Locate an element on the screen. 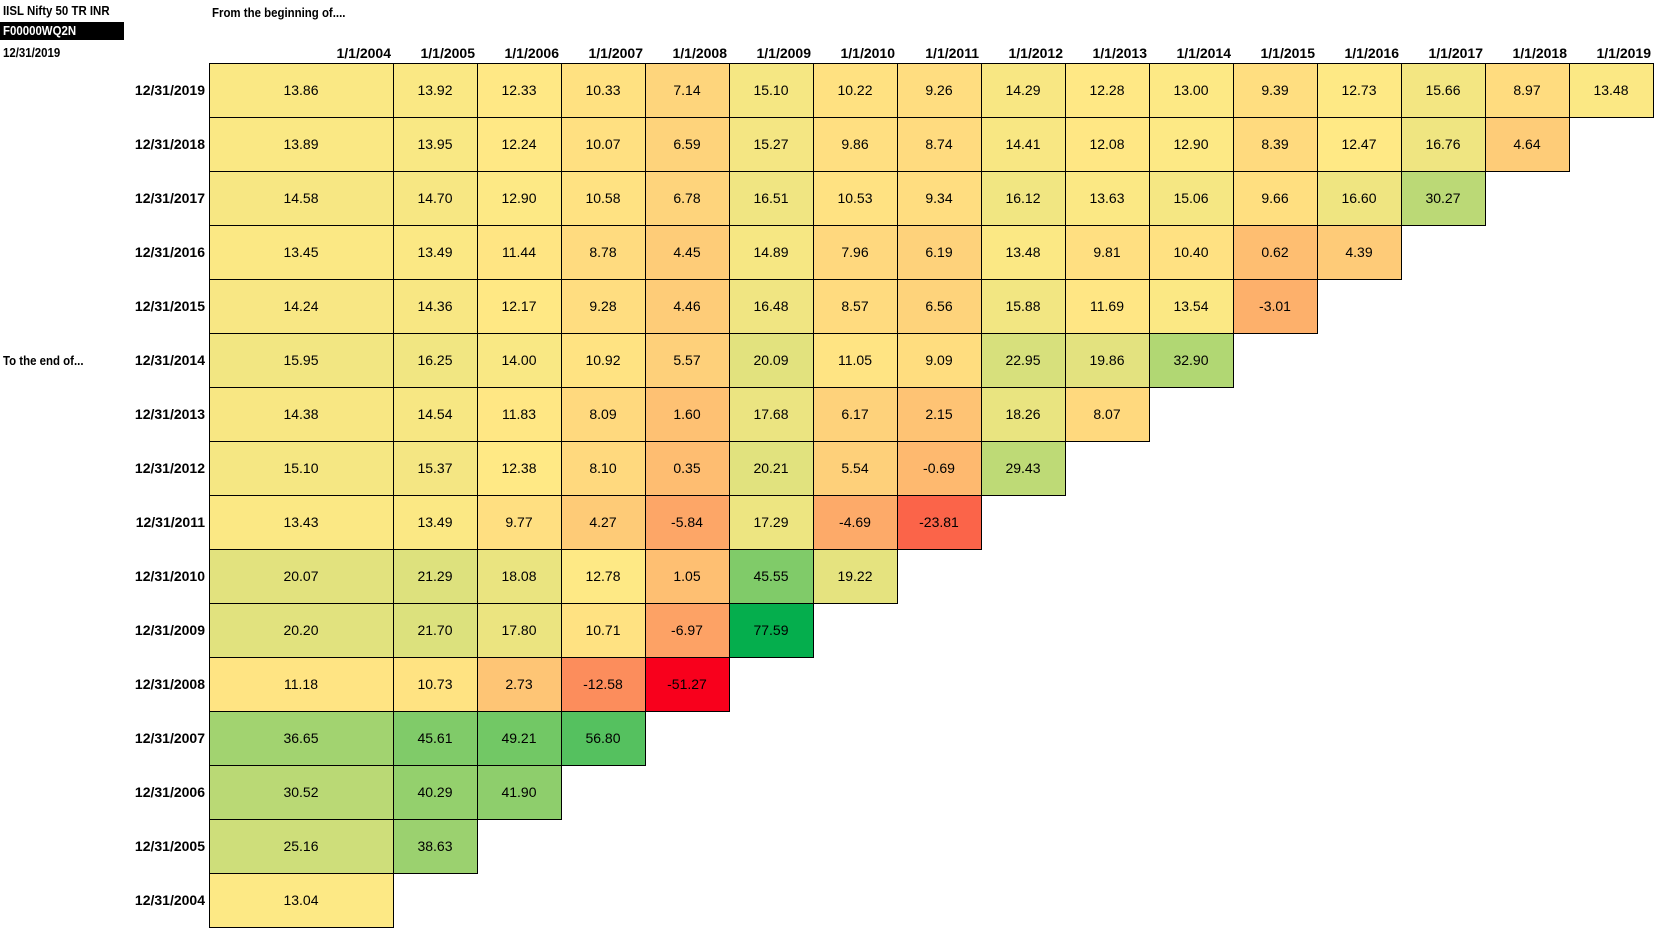 The width and height of the screenshot is (1655, 929). cell-value: 9.34 is located at coordinates (938, 198).